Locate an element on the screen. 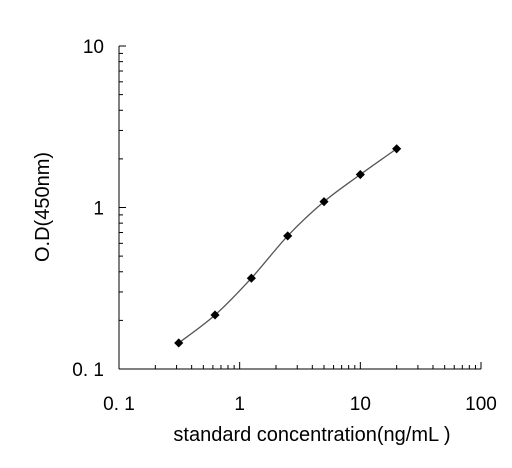 Image resolution: width=512 pixels, height=468 pixels. x-axis-title: standard concentration(ng/mL ) is located at coordinates (311, 435).